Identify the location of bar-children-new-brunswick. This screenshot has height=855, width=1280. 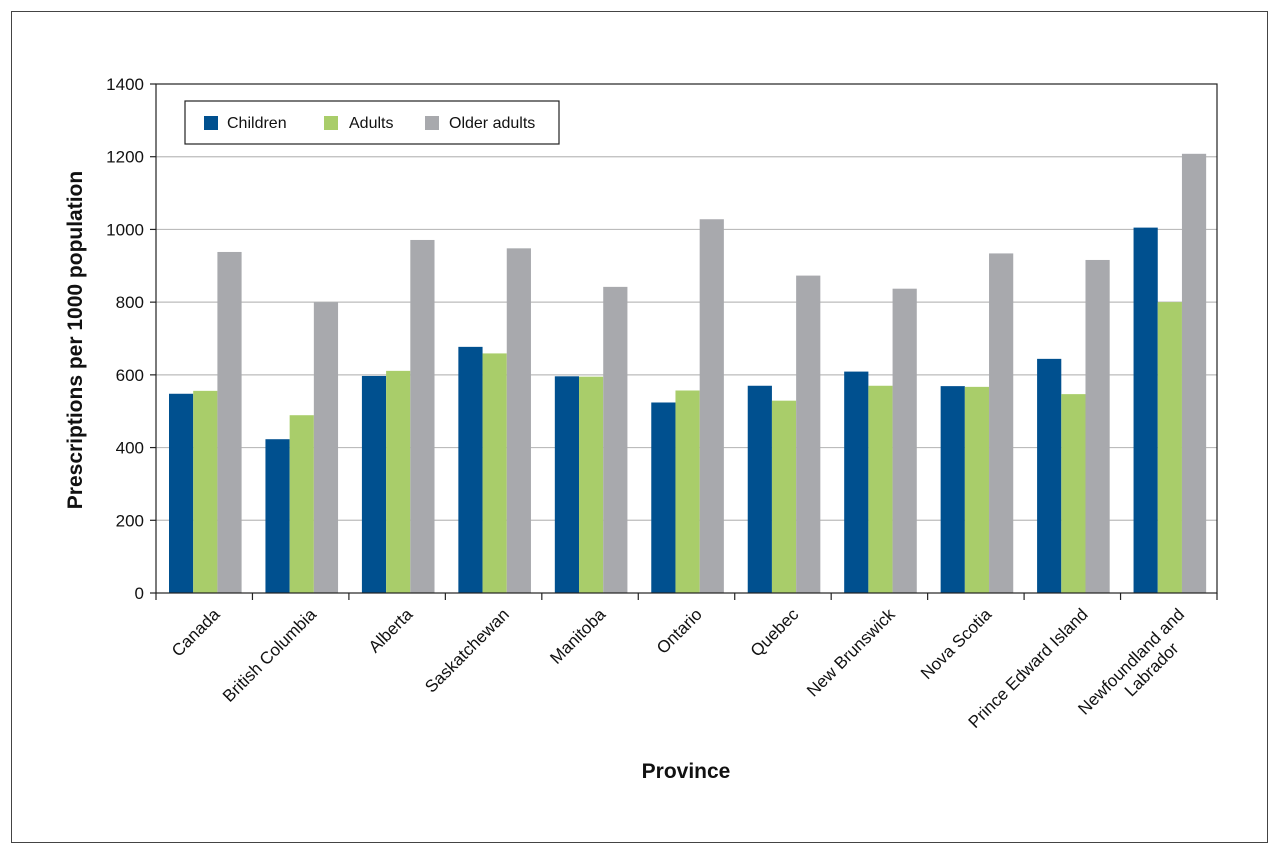
(856, 482).